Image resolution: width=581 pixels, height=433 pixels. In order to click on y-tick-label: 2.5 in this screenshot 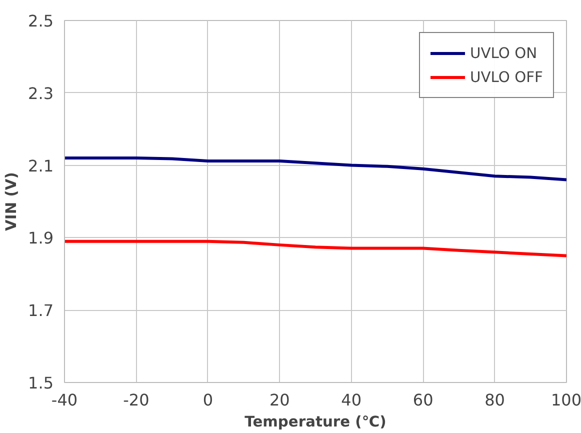, I will do `click(41, 21)`.